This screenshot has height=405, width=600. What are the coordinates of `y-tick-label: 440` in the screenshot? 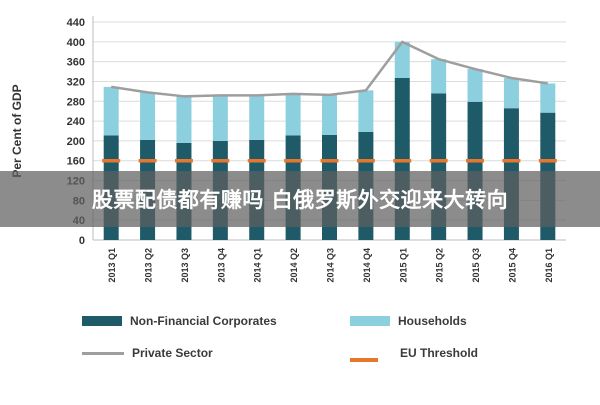 It's located at (76, 23).